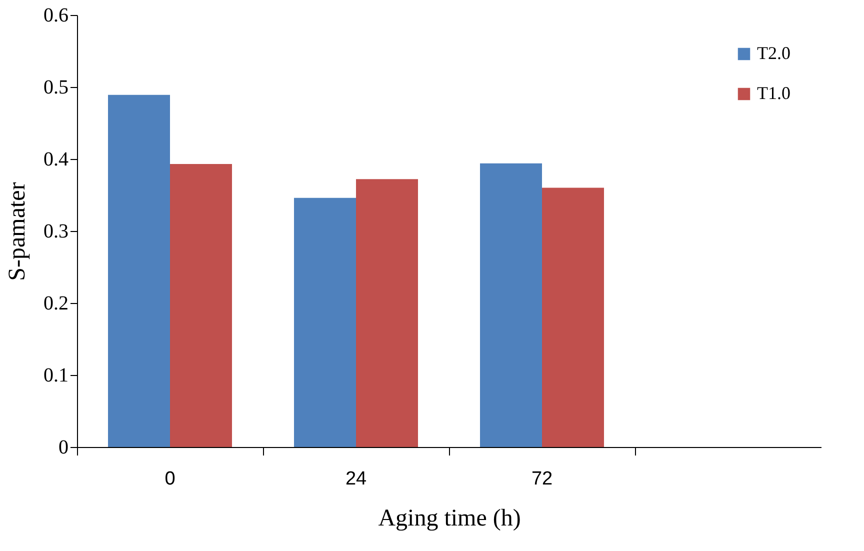  What do you see at coordinates (56, 87) in the screenshot?
I see `y-tick-label: 0.5` at bounding box center [56, 87].